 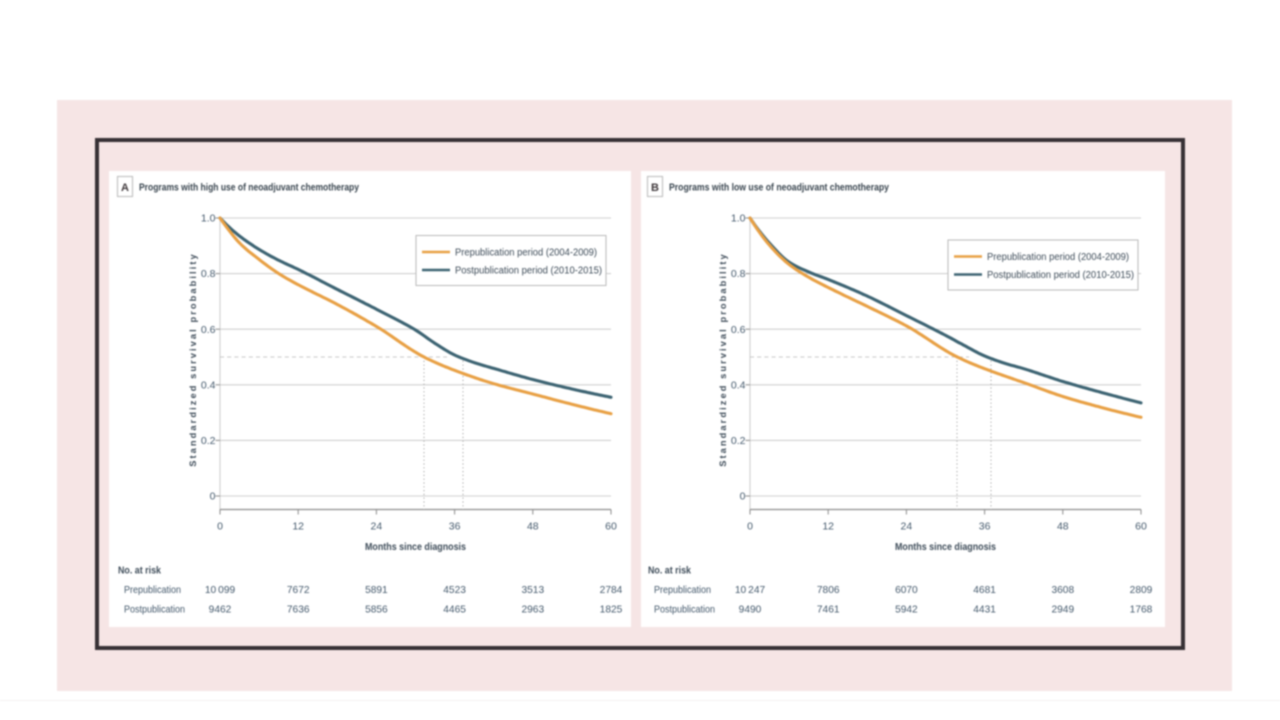 What do you see at coordinates (298, 610) in the screenshot?
I see `svg-text: 7636` at bounding box center [298, 610].